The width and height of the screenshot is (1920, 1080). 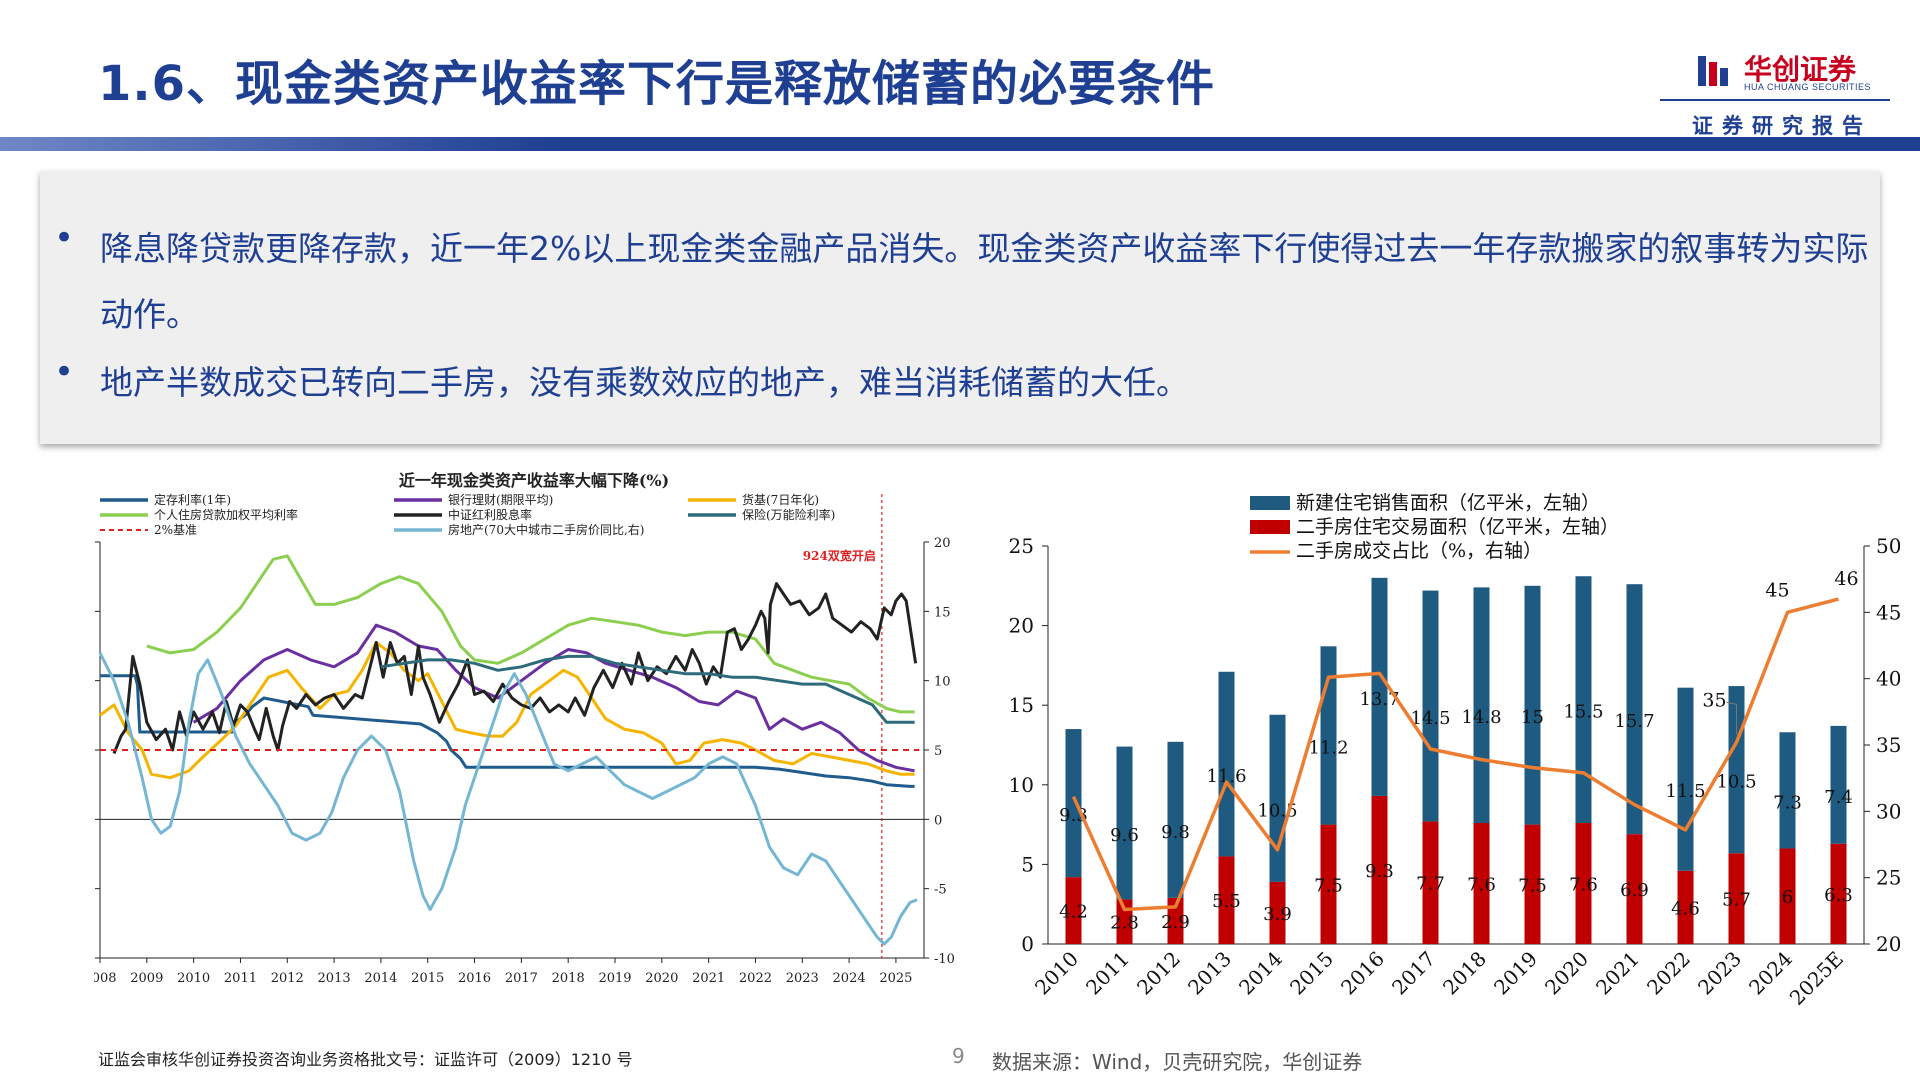 What do you see at coordinates (105, 978) in the screenshot?
I see `x-tick-label: 2008` at bounding box center [105, 978].